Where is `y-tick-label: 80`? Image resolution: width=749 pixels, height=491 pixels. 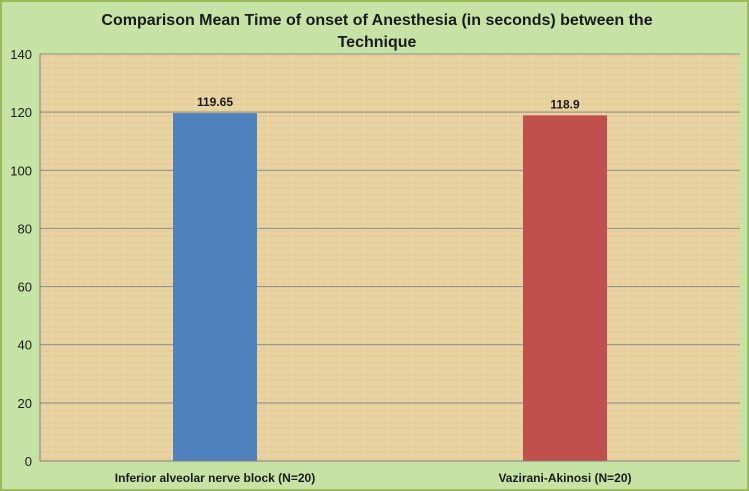 y-tick-label: 80 is located at coordinates (25, 228).